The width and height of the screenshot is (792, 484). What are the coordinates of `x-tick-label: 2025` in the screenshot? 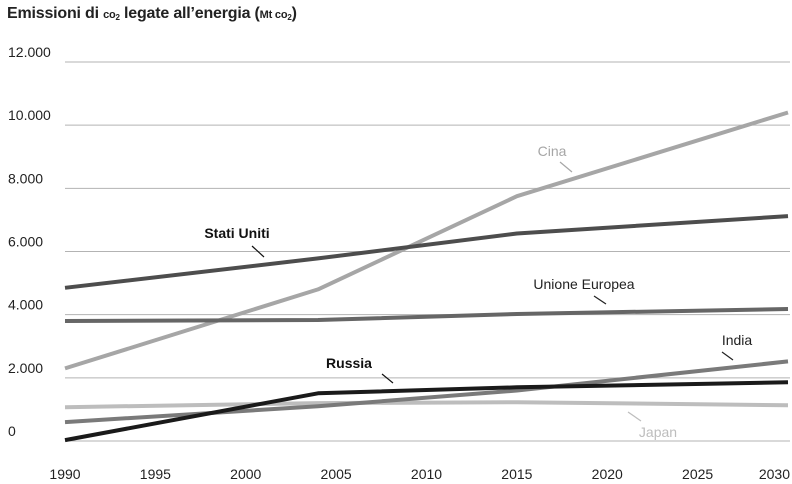 It's located at (697, 474).